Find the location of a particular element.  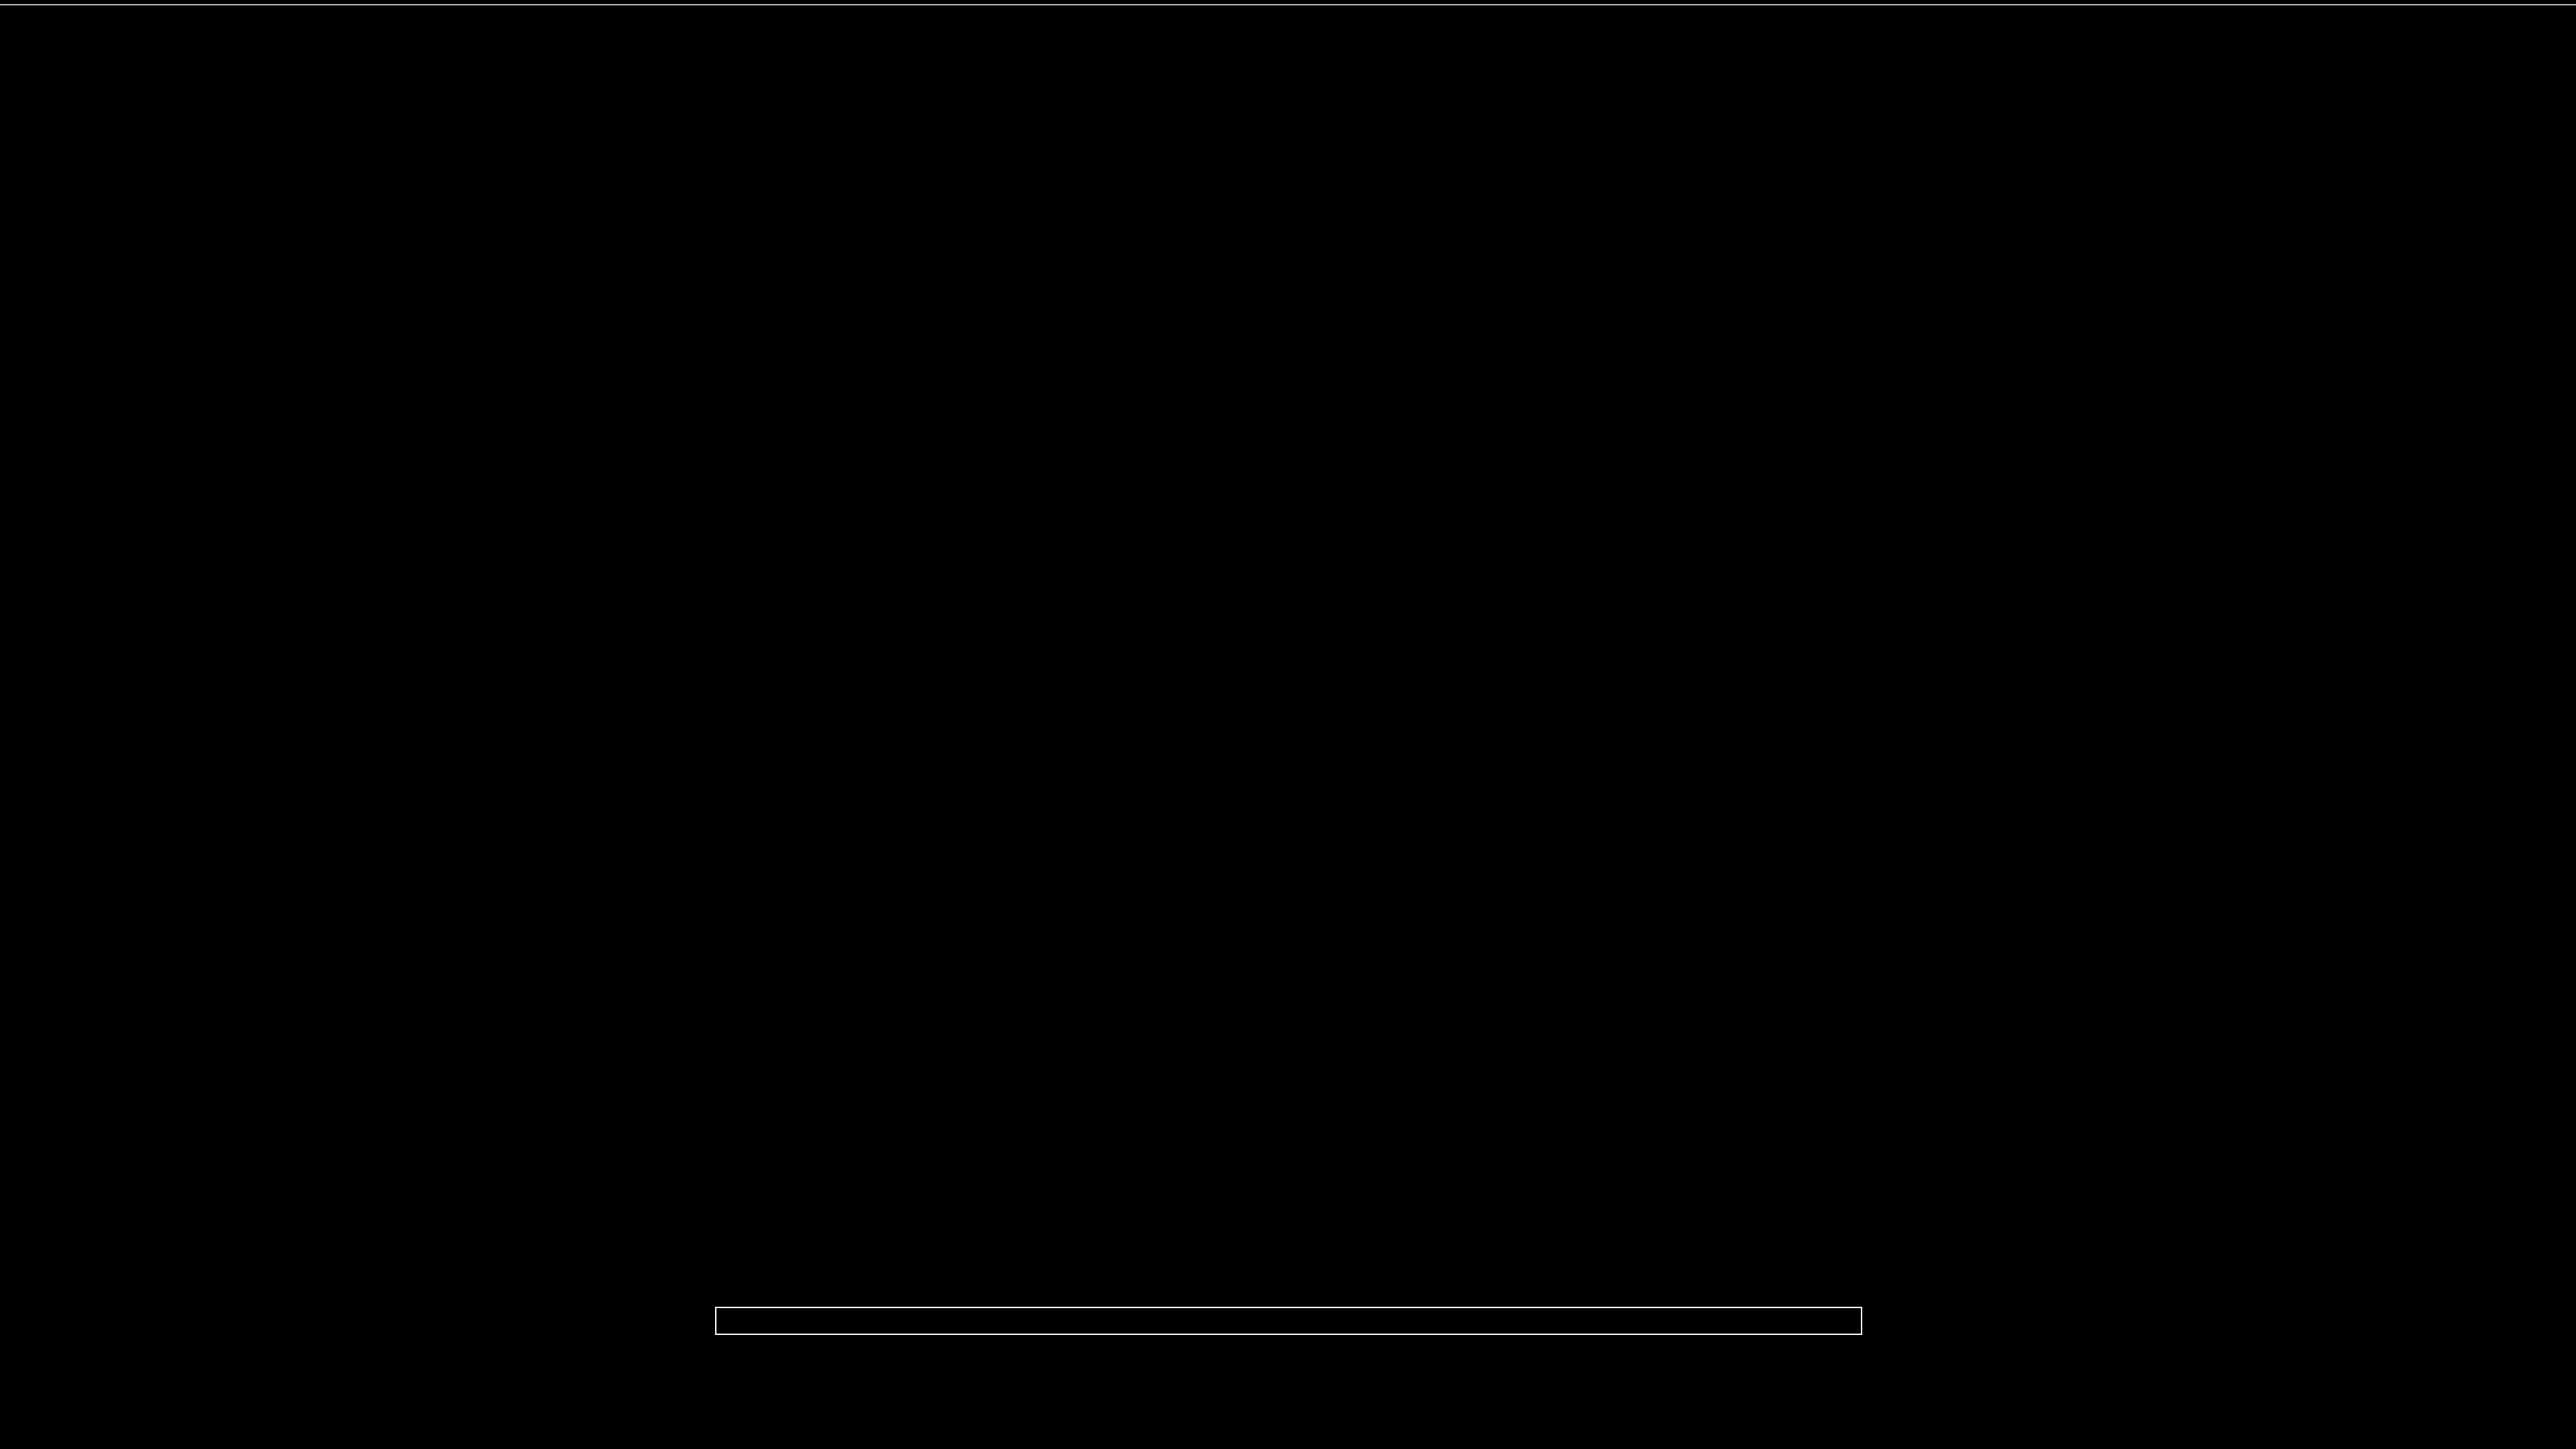

map-border-top is located at coordinates (1288, 4).